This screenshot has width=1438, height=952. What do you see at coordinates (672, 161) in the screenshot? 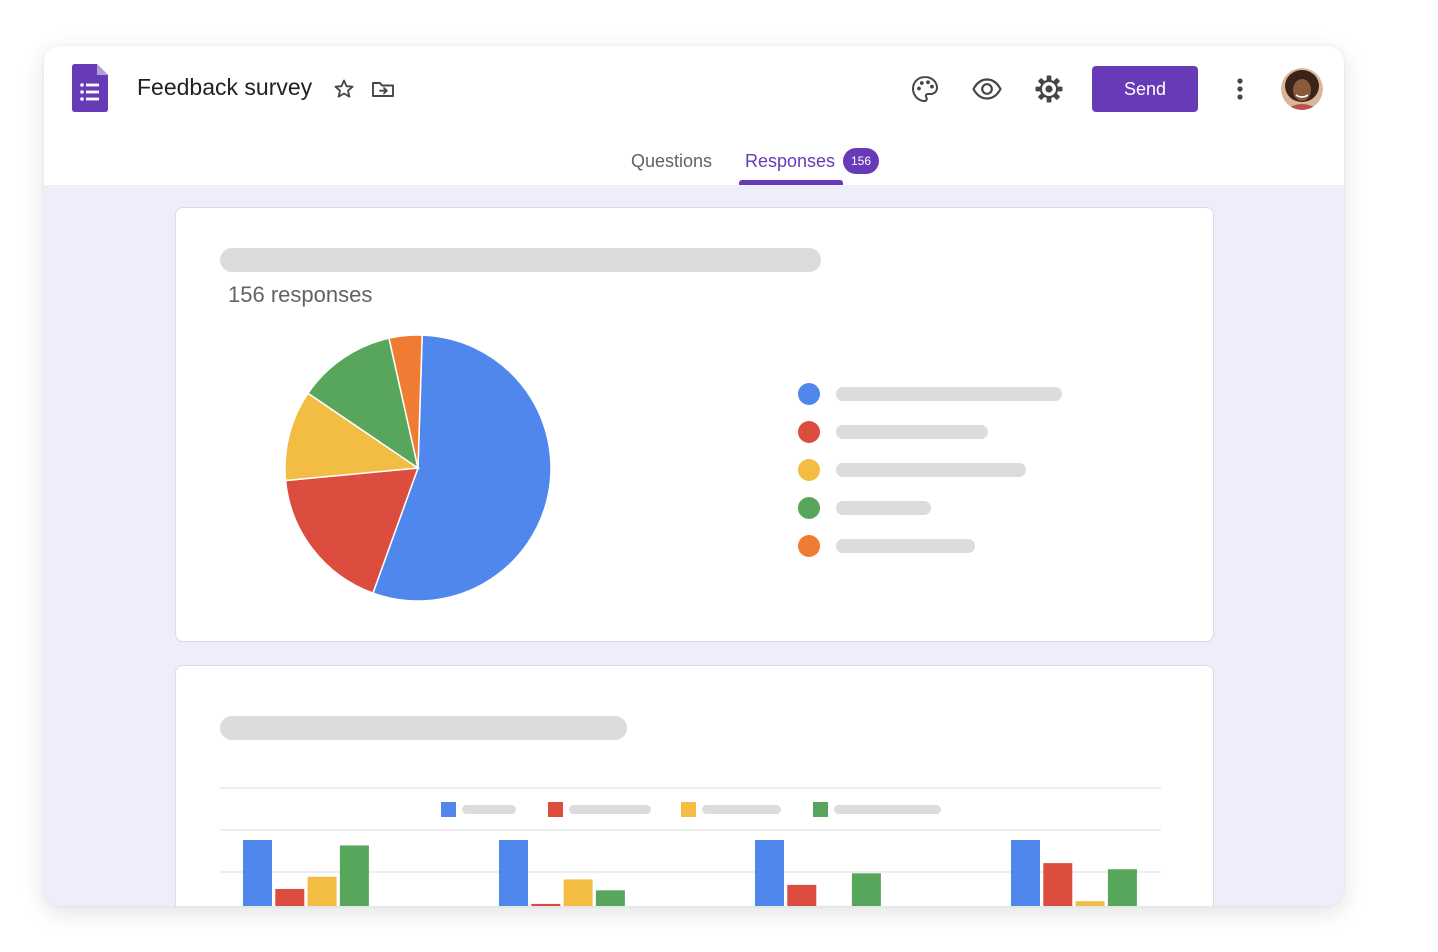
I see `tab-questions: Questions` at bounding box center [672, 161].